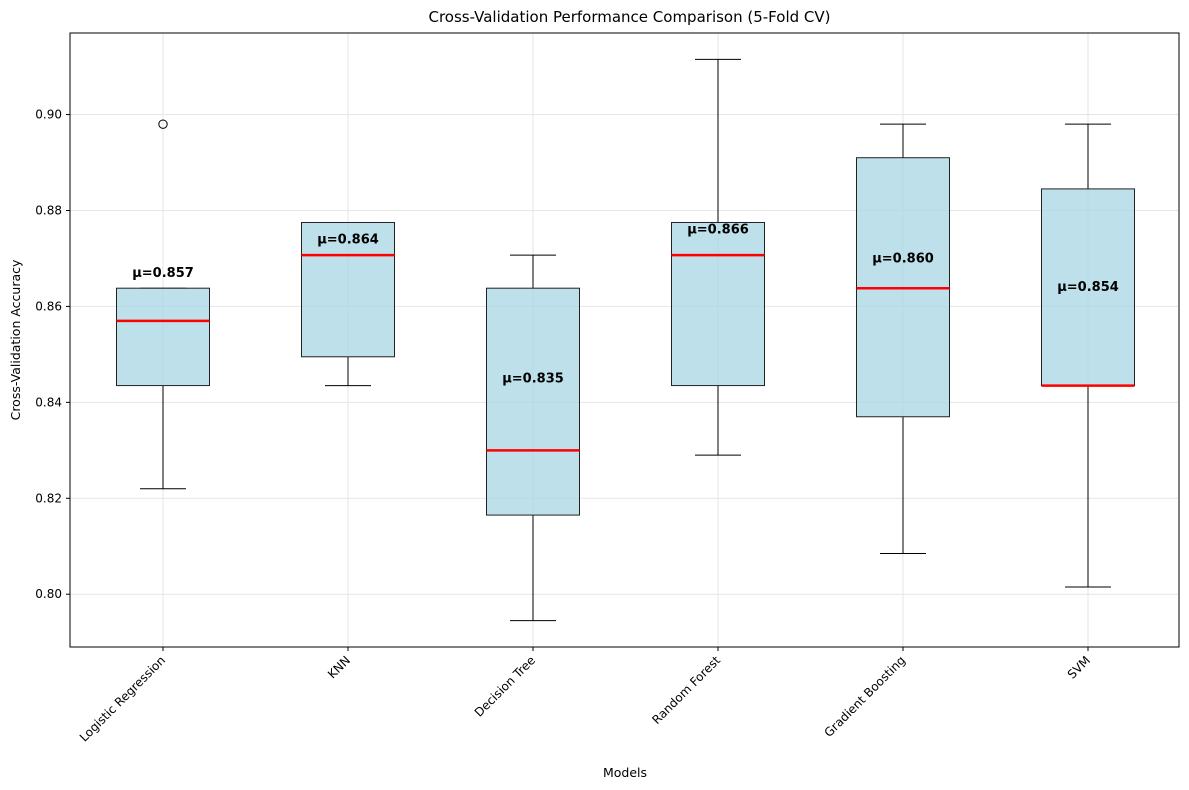  What do you see at coordinates (505, 686) in the screenshot?
I see `x-tick-label: Decision Tree` at bounding box center [505, 686].